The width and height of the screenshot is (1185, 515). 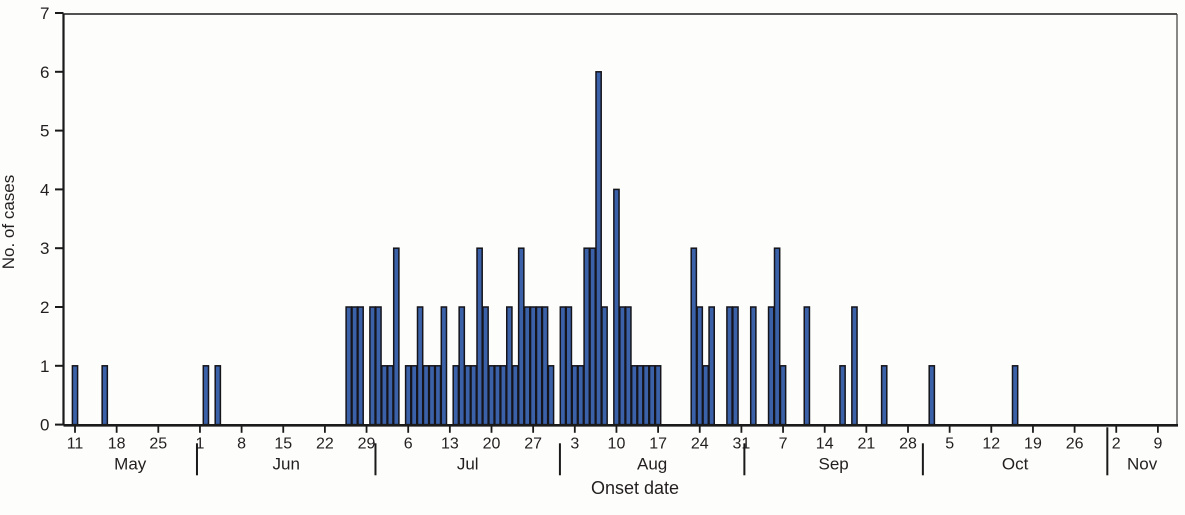 What do you see at coordinates (199, 443) in the screenshot?
I see `x-tick-label: 1` at bounding box center [199, 443].